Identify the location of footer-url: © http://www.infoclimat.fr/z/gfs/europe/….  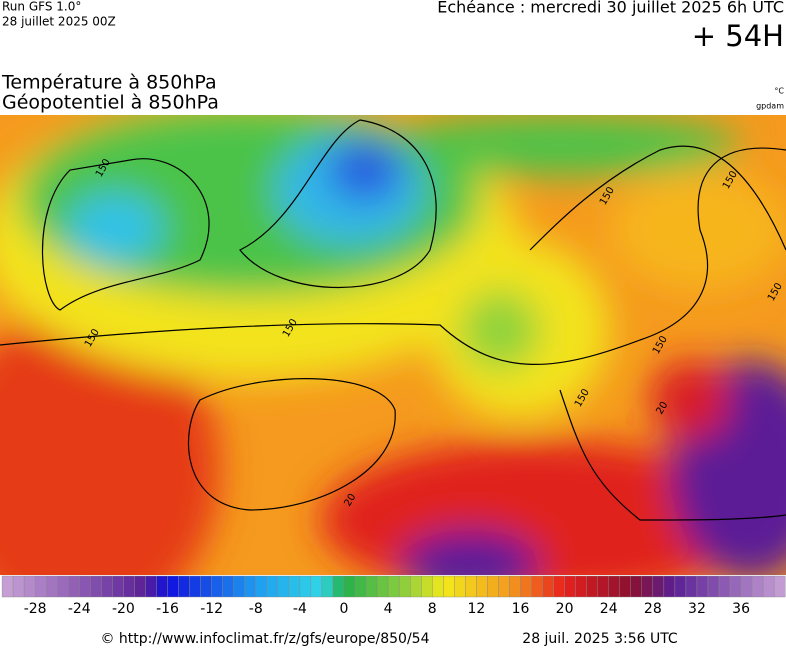
(264, 639).